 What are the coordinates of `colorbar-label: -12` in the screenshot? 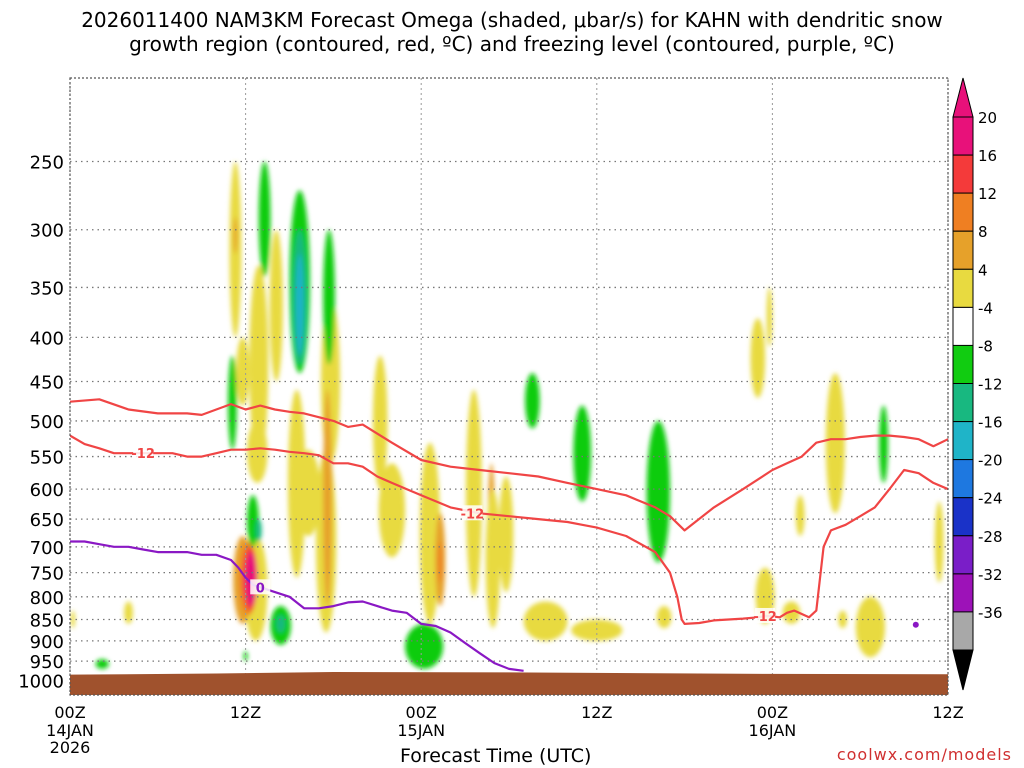 It's located at (990, 385).